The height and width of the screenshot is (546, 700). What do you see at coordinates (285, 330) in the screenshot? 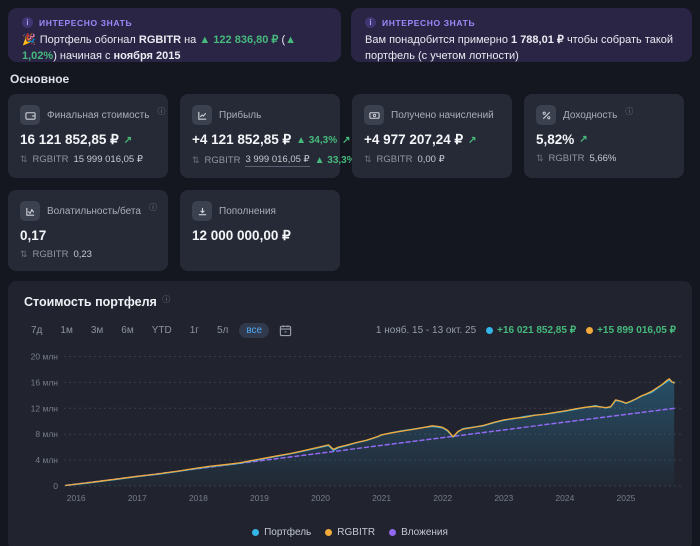
I see `calendar-icon` at bounding box center [285, 330].